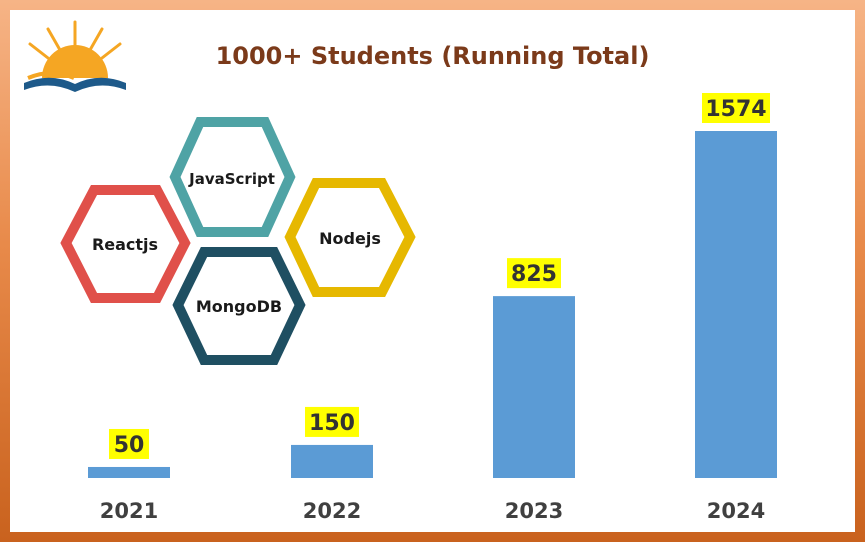 The width and height of the screenshot is (865, 542). I want to click on x-tick-label-2021: 2021, so click(129, 511).